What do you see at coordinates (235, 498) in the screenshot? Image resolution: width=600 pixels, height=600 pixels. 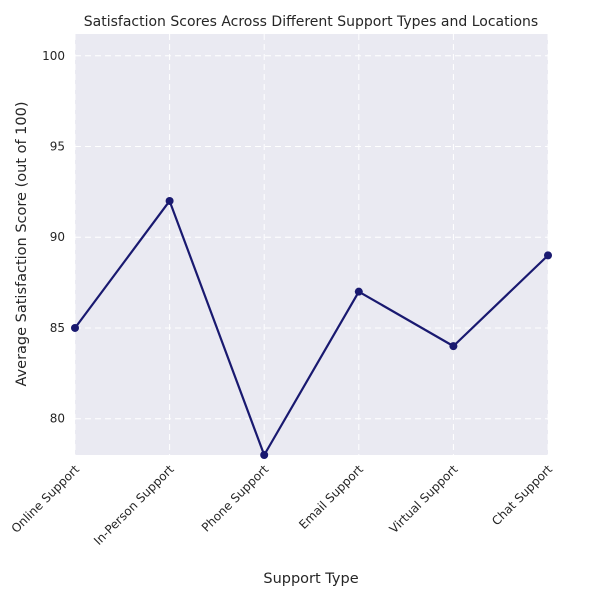 I see `x-tick-label: Phone Support` at bounding box center [235, 498].